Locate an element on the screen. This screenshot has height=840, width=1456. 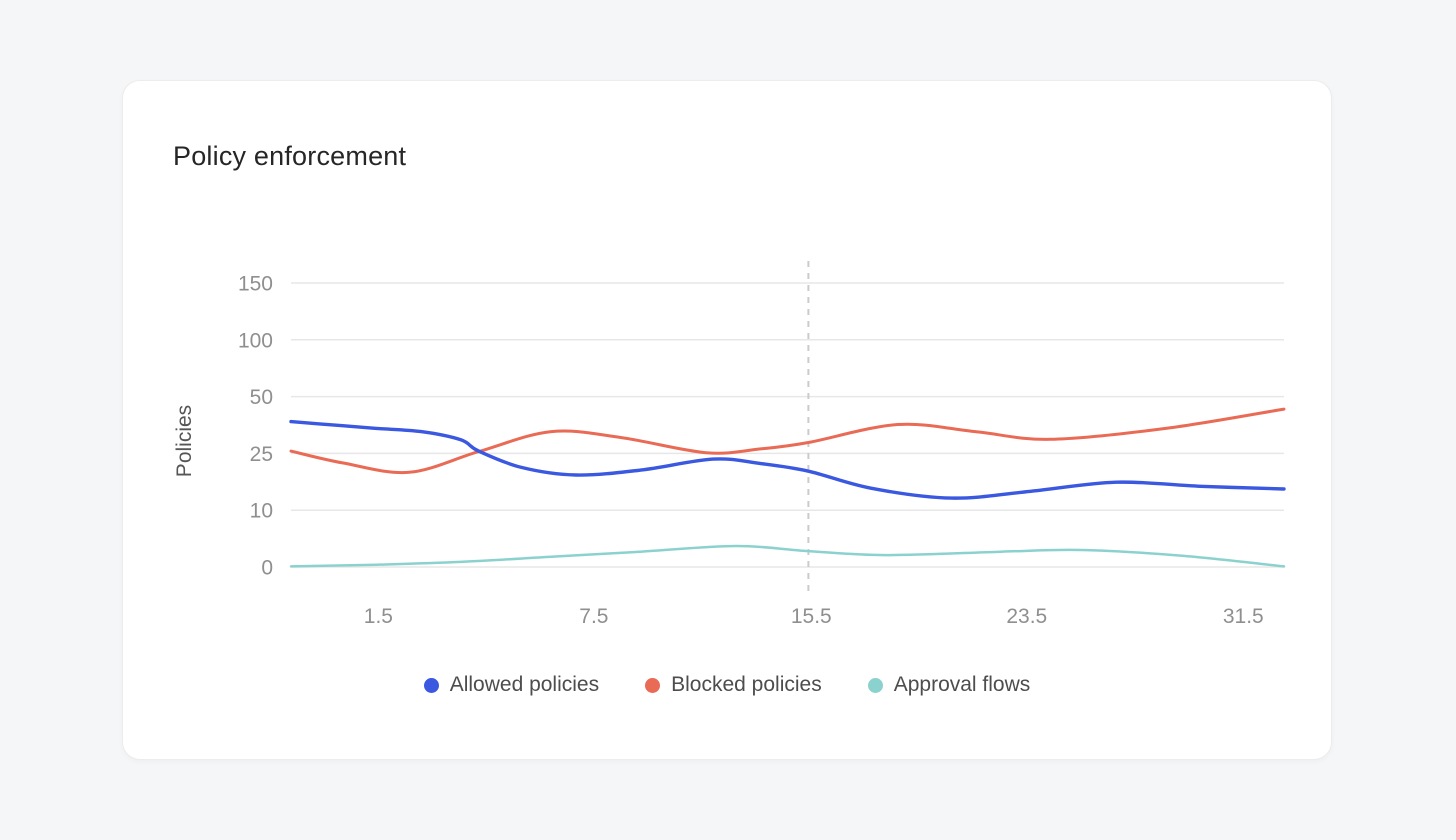
series-line-allowed-policies is located at coordinates (787, 459).